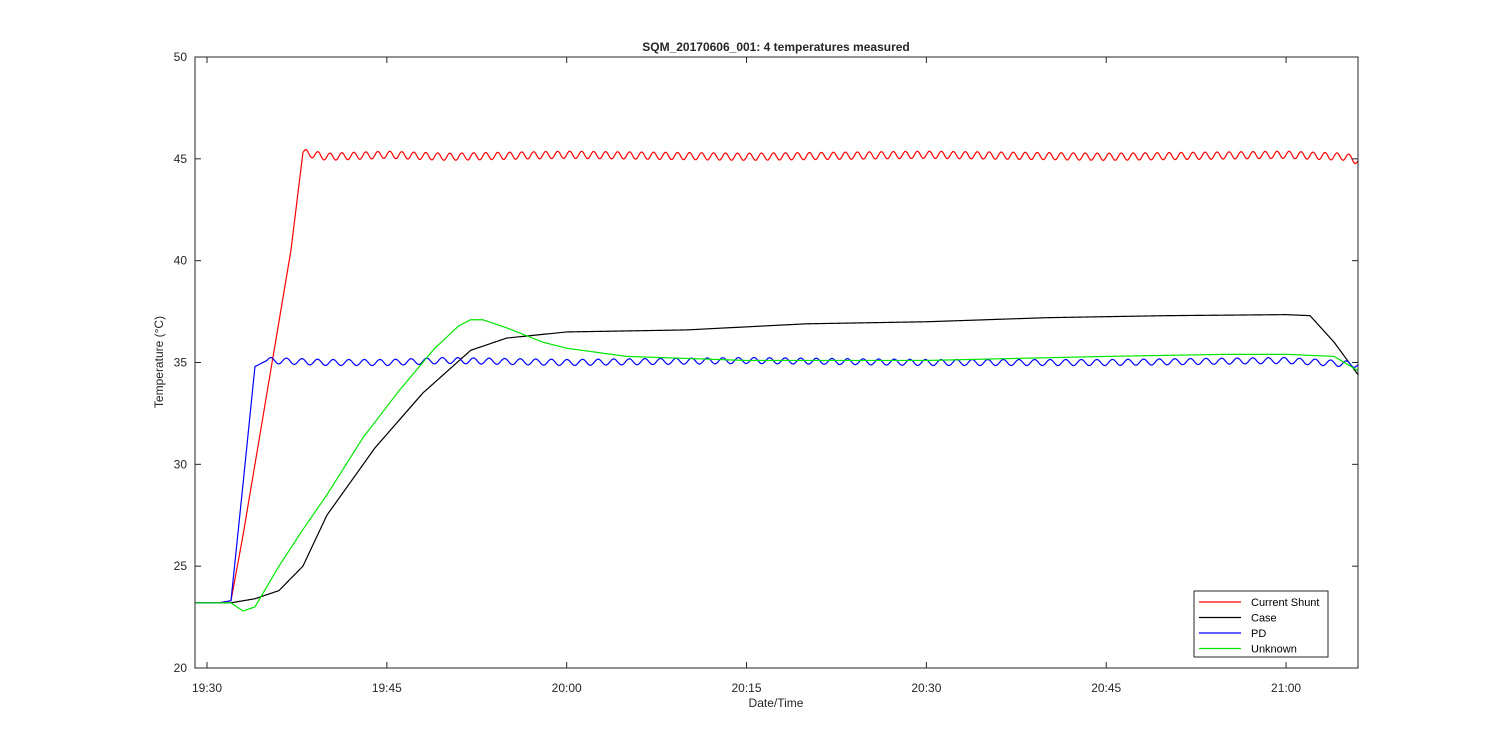 This screenshot has width=1500, height=750. I want to click on y-tick-label: 35, so click(181, 363).